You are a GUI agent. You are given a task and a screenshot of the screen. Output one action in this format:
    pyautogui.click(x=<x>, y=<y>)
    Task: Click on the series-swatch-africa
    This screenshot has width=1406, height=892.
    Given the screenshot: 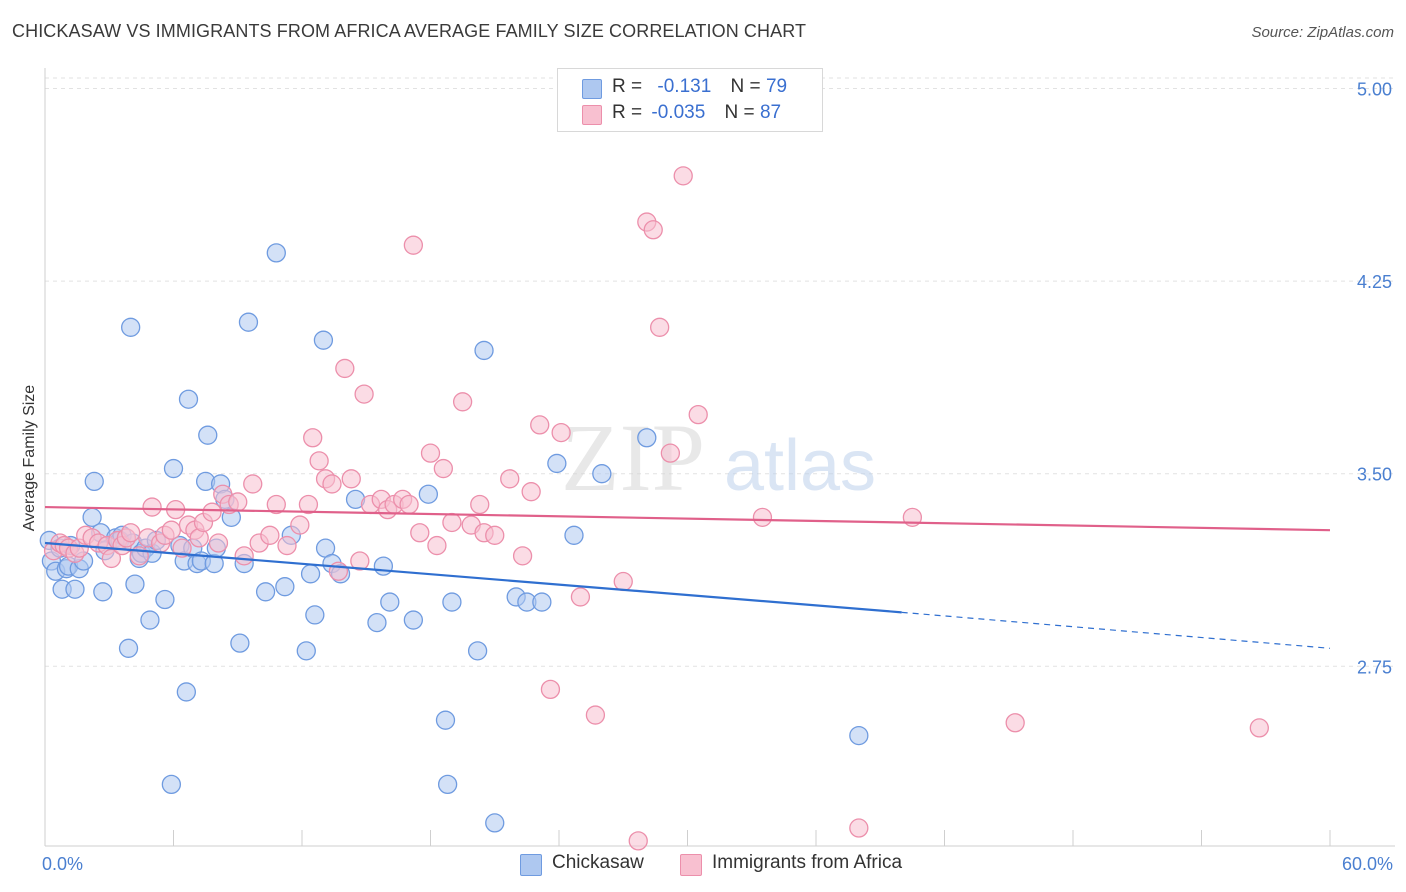 What is the action you would take?
    pyautogui.click(x=691, y=865)
    